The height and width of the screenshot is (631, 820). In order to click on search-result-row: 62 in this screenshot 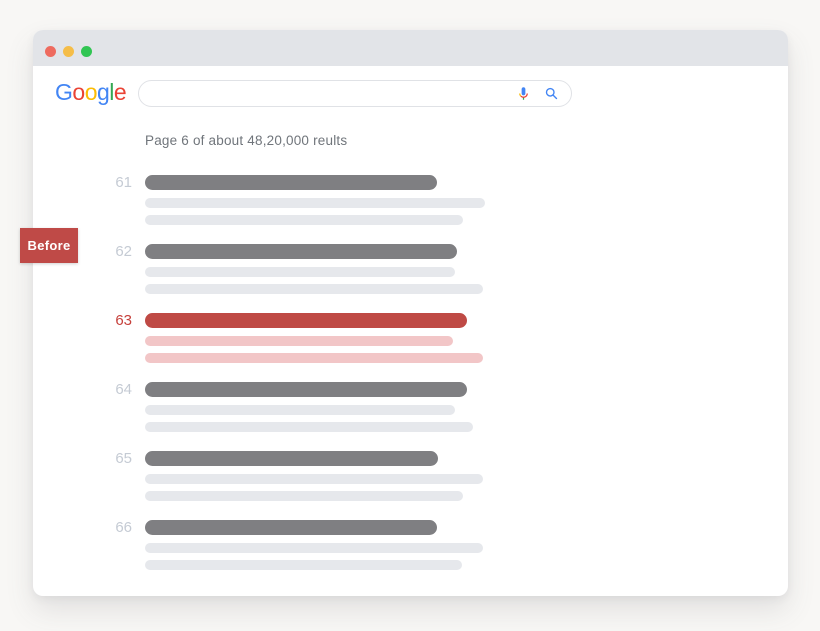, I will do `click(410, 269)`.